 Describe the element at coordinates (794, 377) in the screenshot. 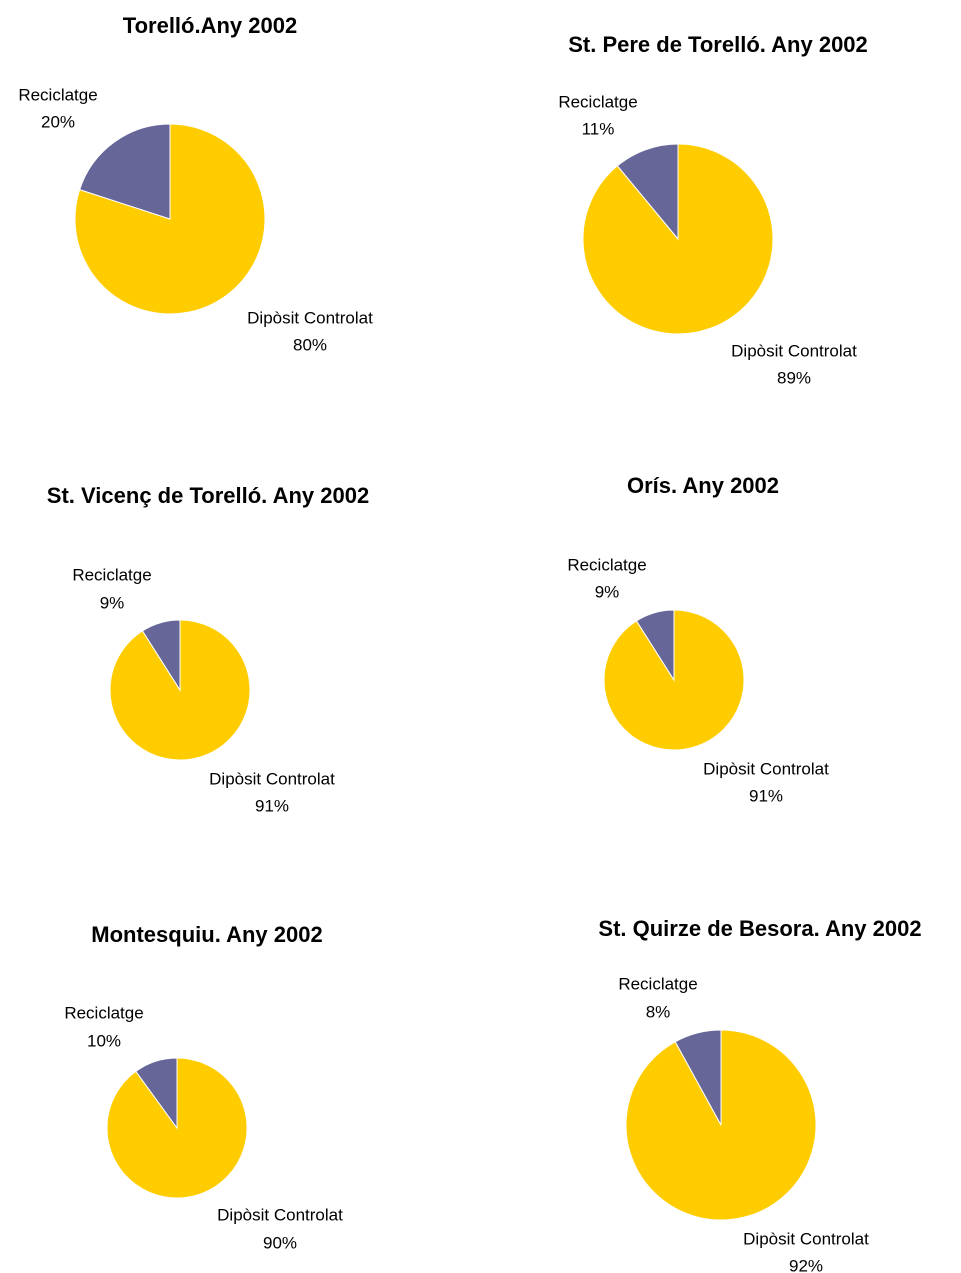

I see `slice-value-label: 89%` at that location.